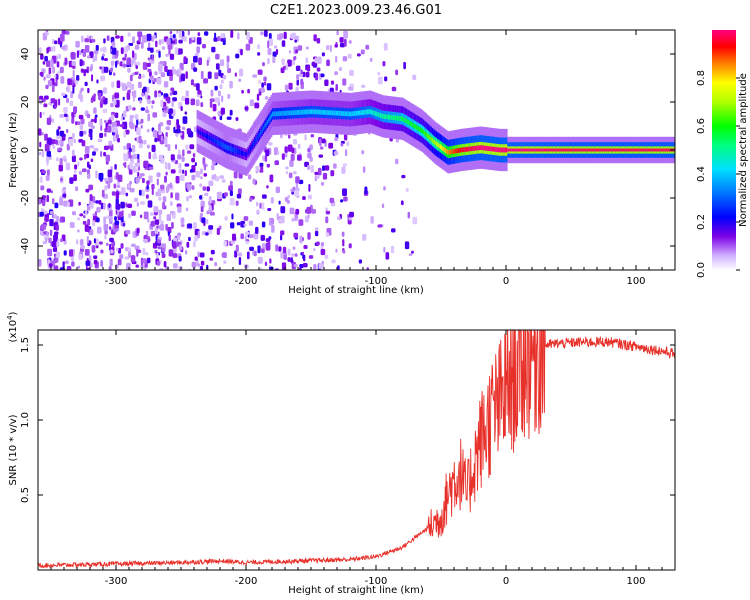 This screenshot has width=750, height=600. I want to click on colorbar-gradient, so click(724, 150).